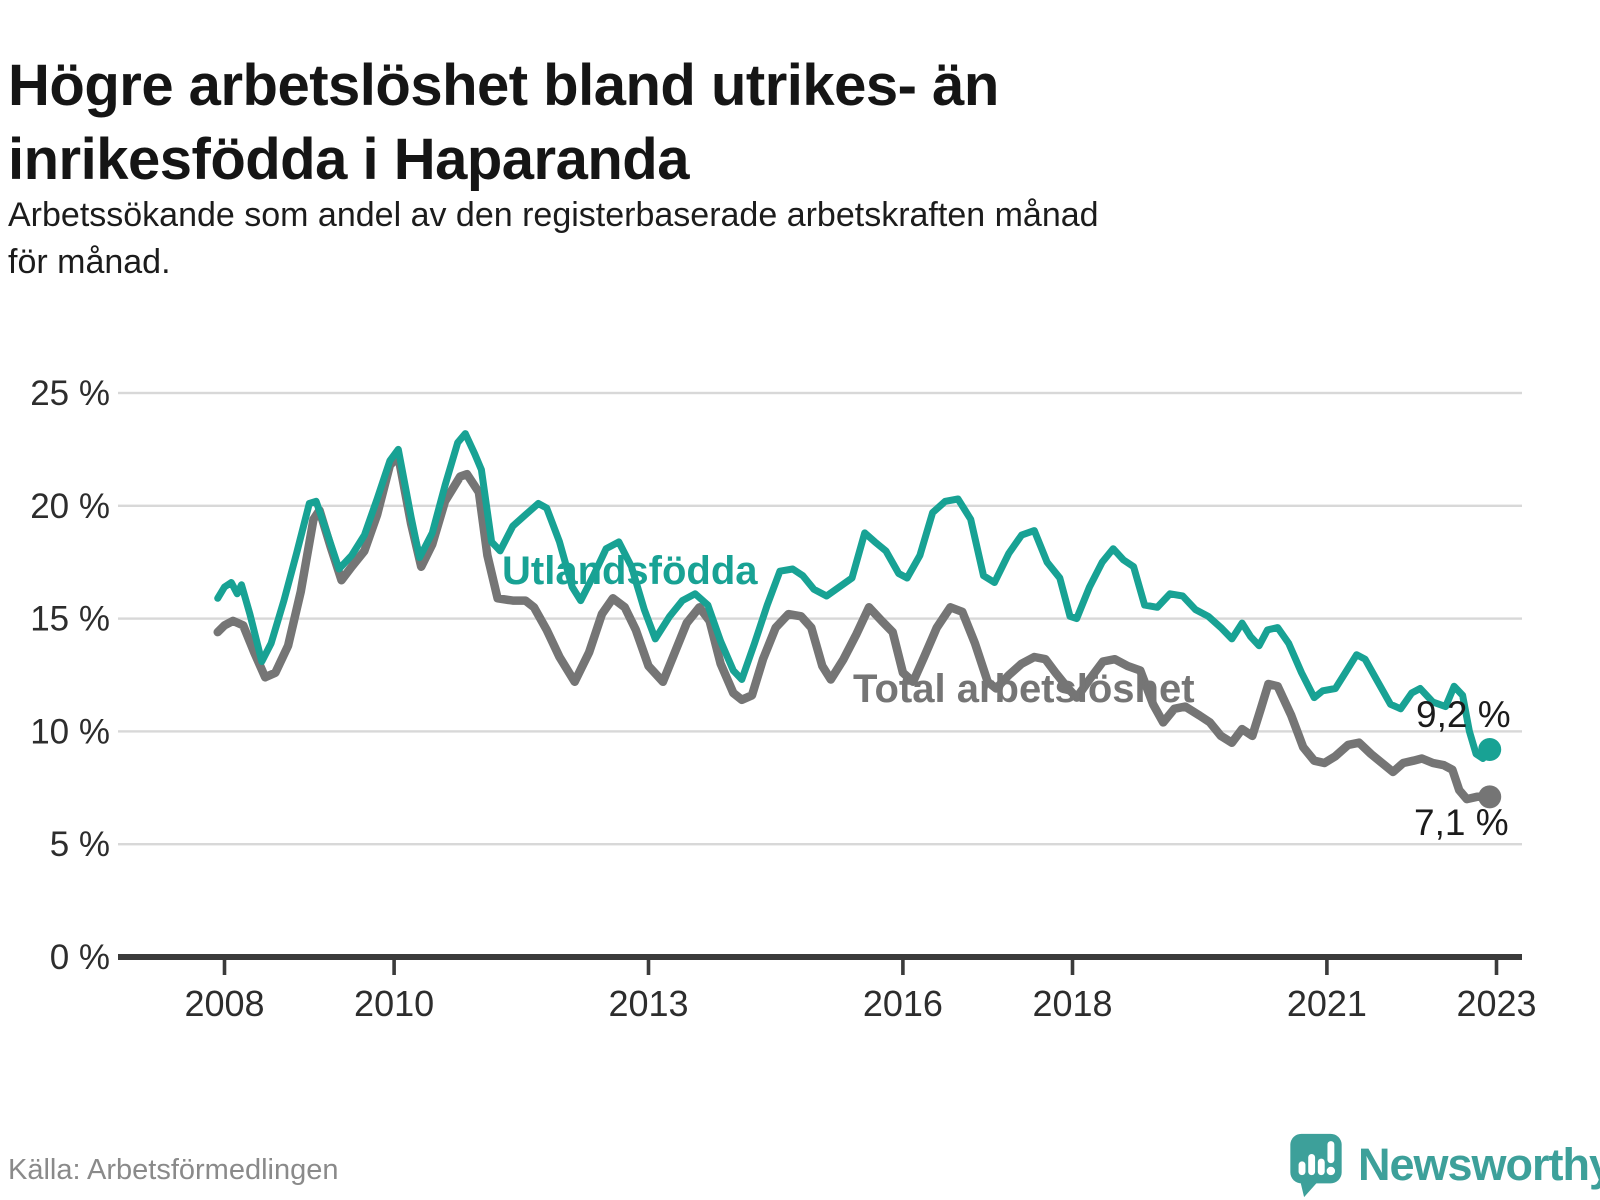  I want to click on end-dot-utlandsf-dda, so click(1490, 749).